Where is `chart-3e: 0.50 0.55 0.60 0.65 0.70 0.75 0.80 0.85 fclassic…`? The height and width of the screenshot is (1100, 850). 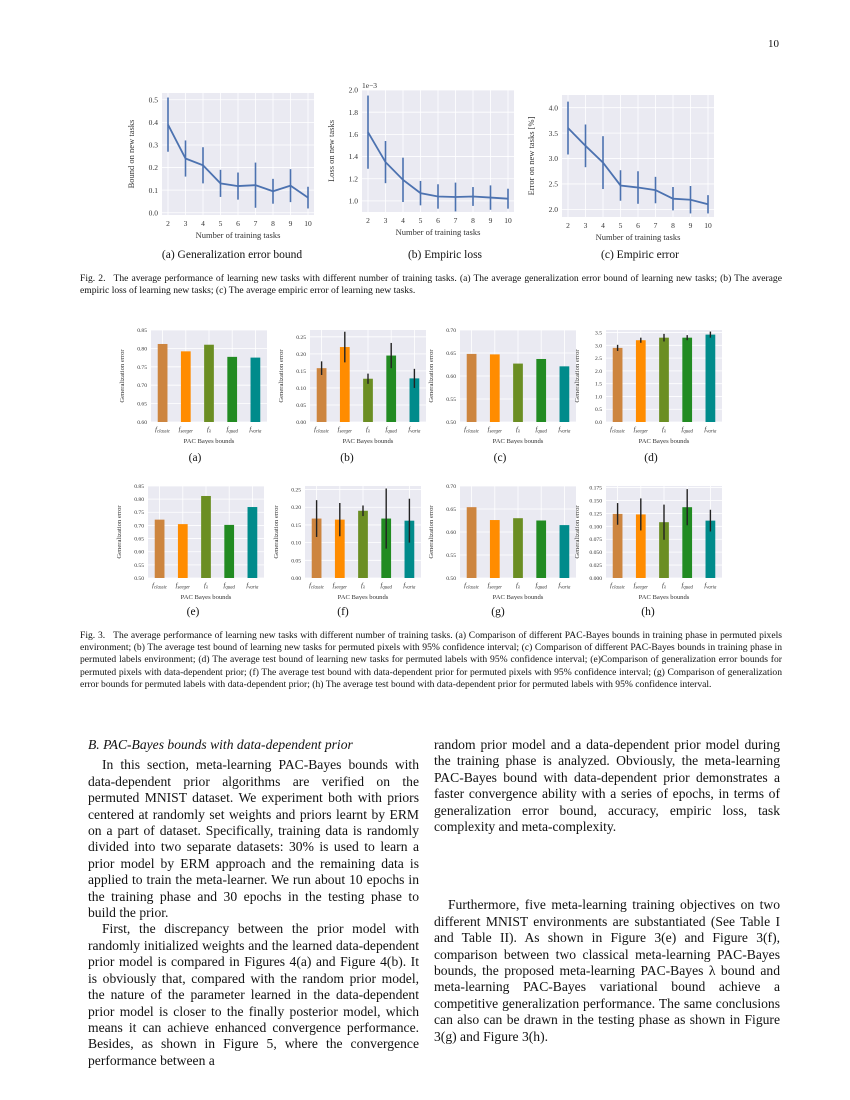 chart-3e: 0.50 0.55 0.60 0.65 0.70 0.75 0.80 0.85 fclassic… is located at coordinates (190, 542).